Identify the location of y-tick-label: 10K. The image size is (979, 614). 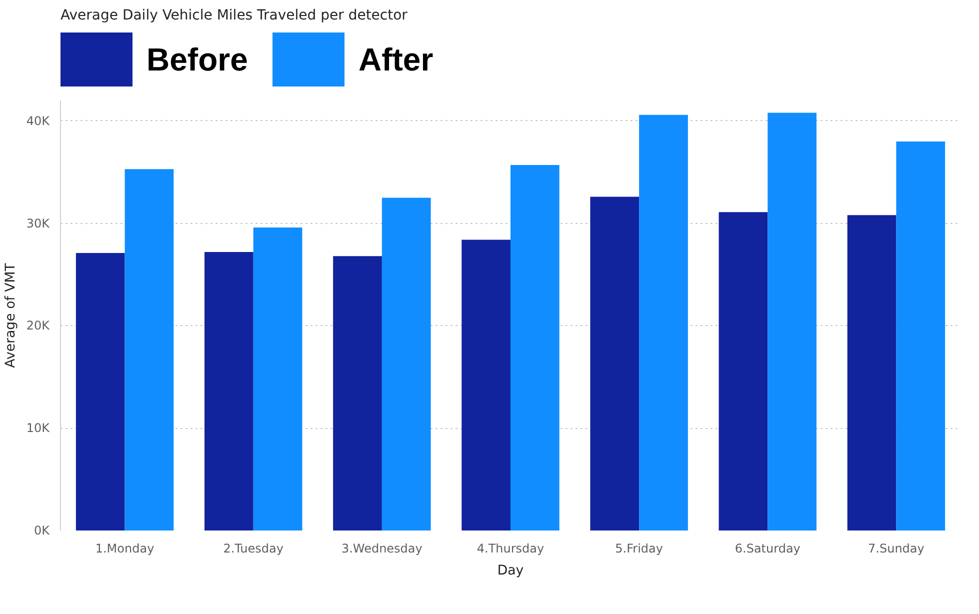
(38, 428).